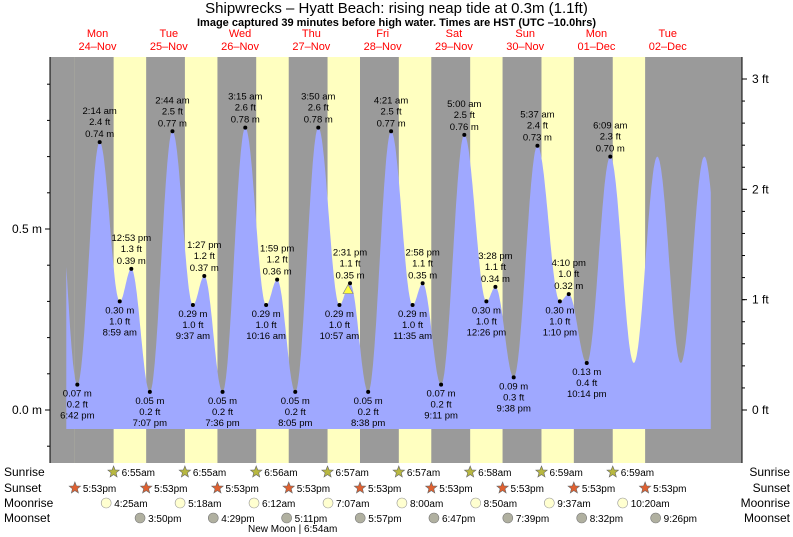 Image resolution: width=793 pixels, height=537 pixels. What do you see at coordinates (245, 108) in the screenshot?
I see `extreme-ft-label: 2.6 ft` at bounding box center [245, 108].